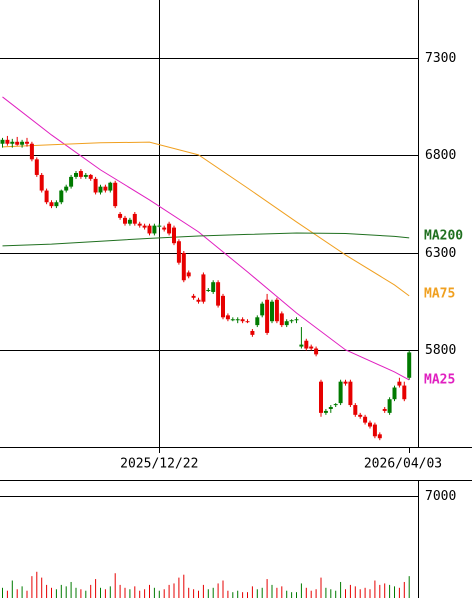 The image size is (472, 598). Describe the element at coordinates (206, 239) in the screenshot. I see `moving-average-line` at that location.